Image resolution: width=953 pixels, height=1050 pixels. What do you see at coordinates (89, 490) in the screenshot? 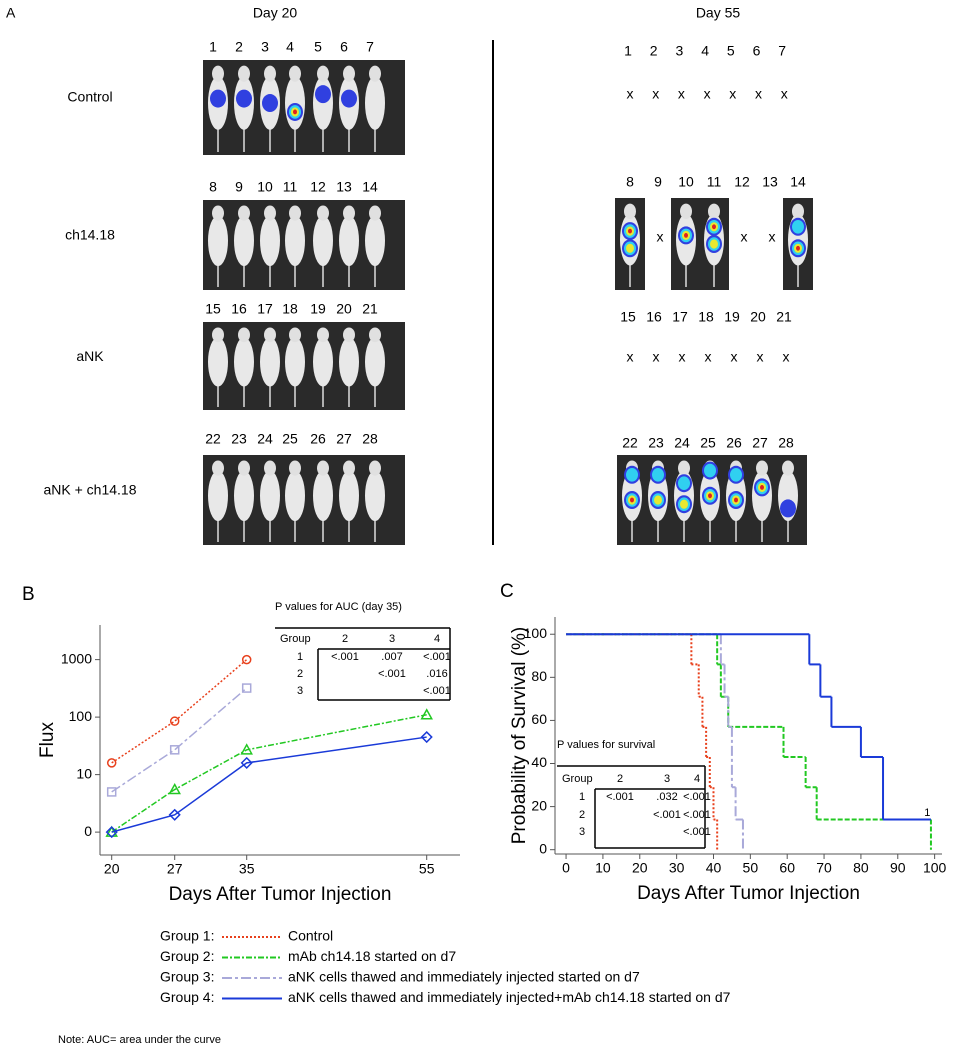
I see `group-label: aNK + ch14.18` at bounding box center [89, 490].